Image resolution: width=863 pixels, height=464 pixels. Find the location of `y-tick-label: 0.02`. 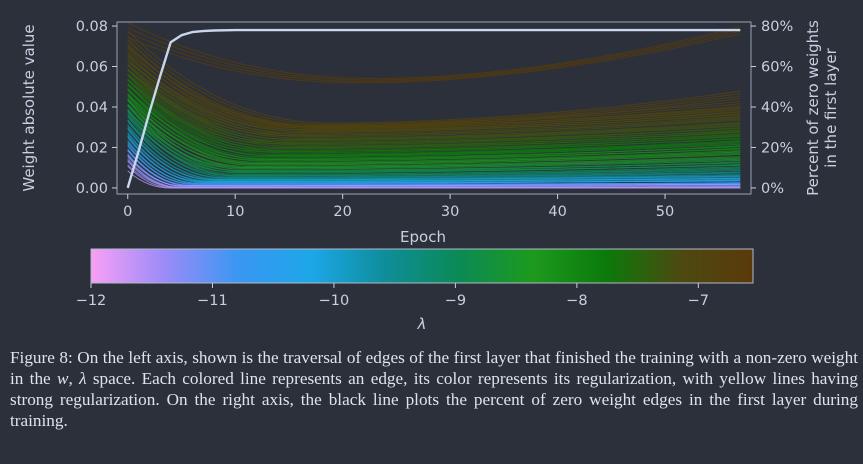

y-tick-label: 0.02 is located at coordinates (92, 148).